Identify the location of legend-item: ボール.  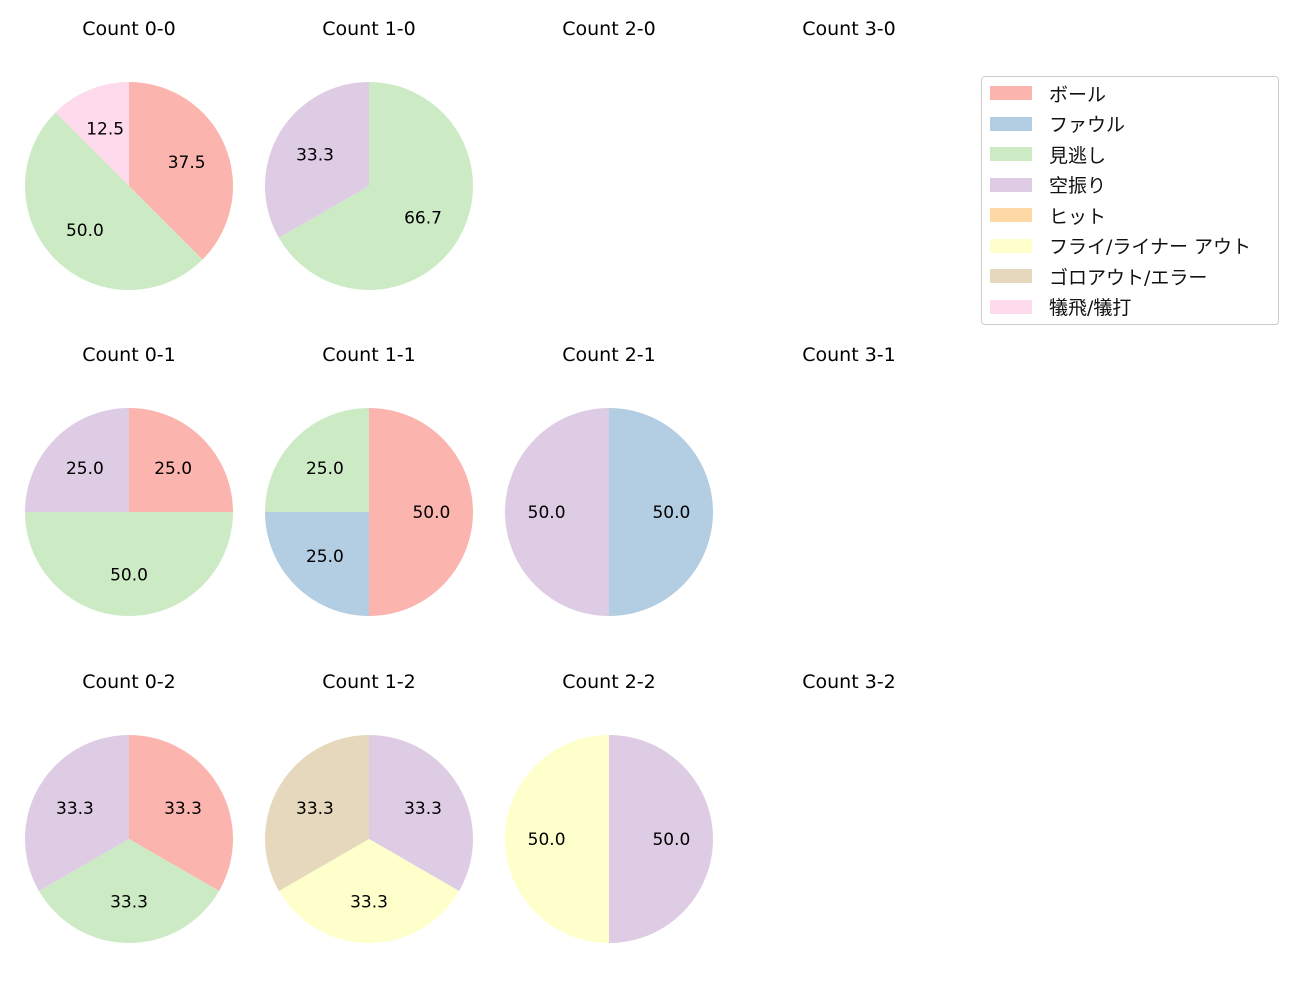
(1048, 94).